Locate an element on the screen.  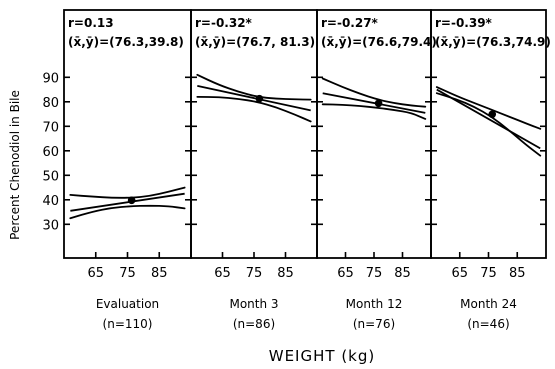
x-axis-label: WEIGHT (kg) is located at coordinates (322, 356).